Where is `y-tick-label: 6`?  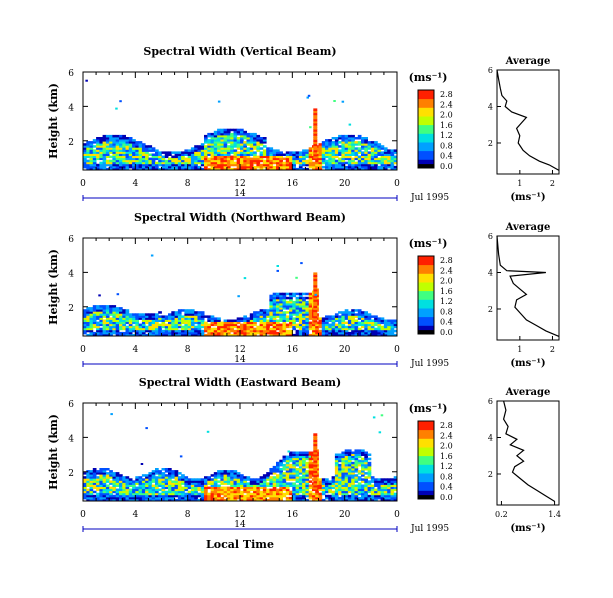
y-tick-label: 6 is located at coordinates (71, 405).